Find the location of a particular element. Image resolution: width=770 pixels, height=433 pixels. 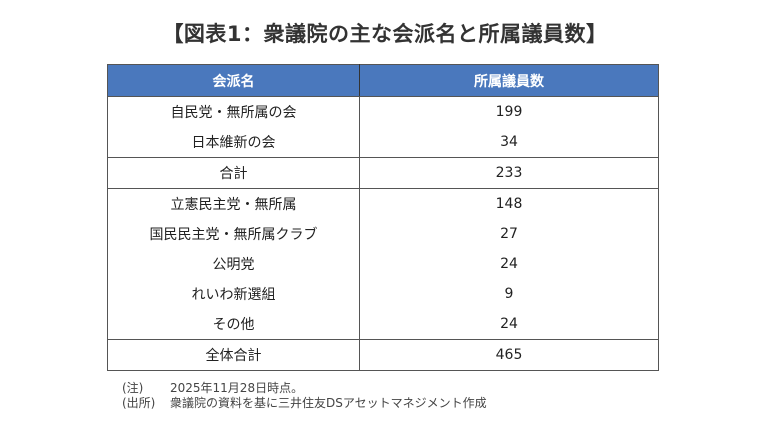

table-row: 公明党 24 is located at coordinates (383, 264).